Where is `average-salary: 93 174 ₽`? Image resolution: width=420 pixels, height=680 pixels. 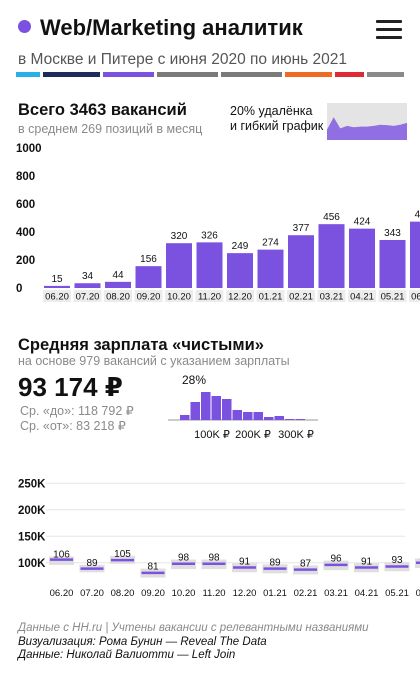 average-salary: 93 174 ₽ is located at coordinates (70, 387).